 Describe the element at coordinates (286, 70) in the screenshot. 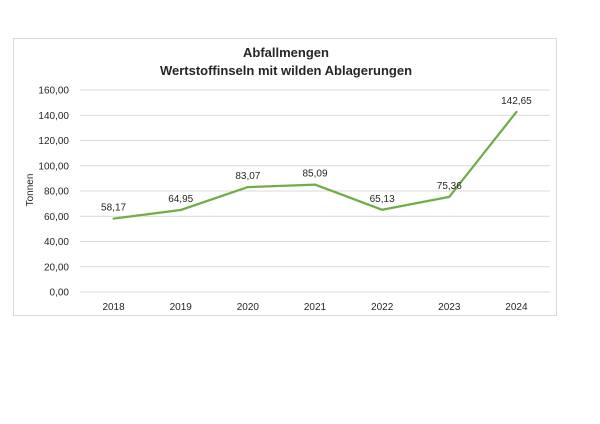

I see `chart-subtitle: Wertstoffinseln mit wilden Ablagerungen` at that location.